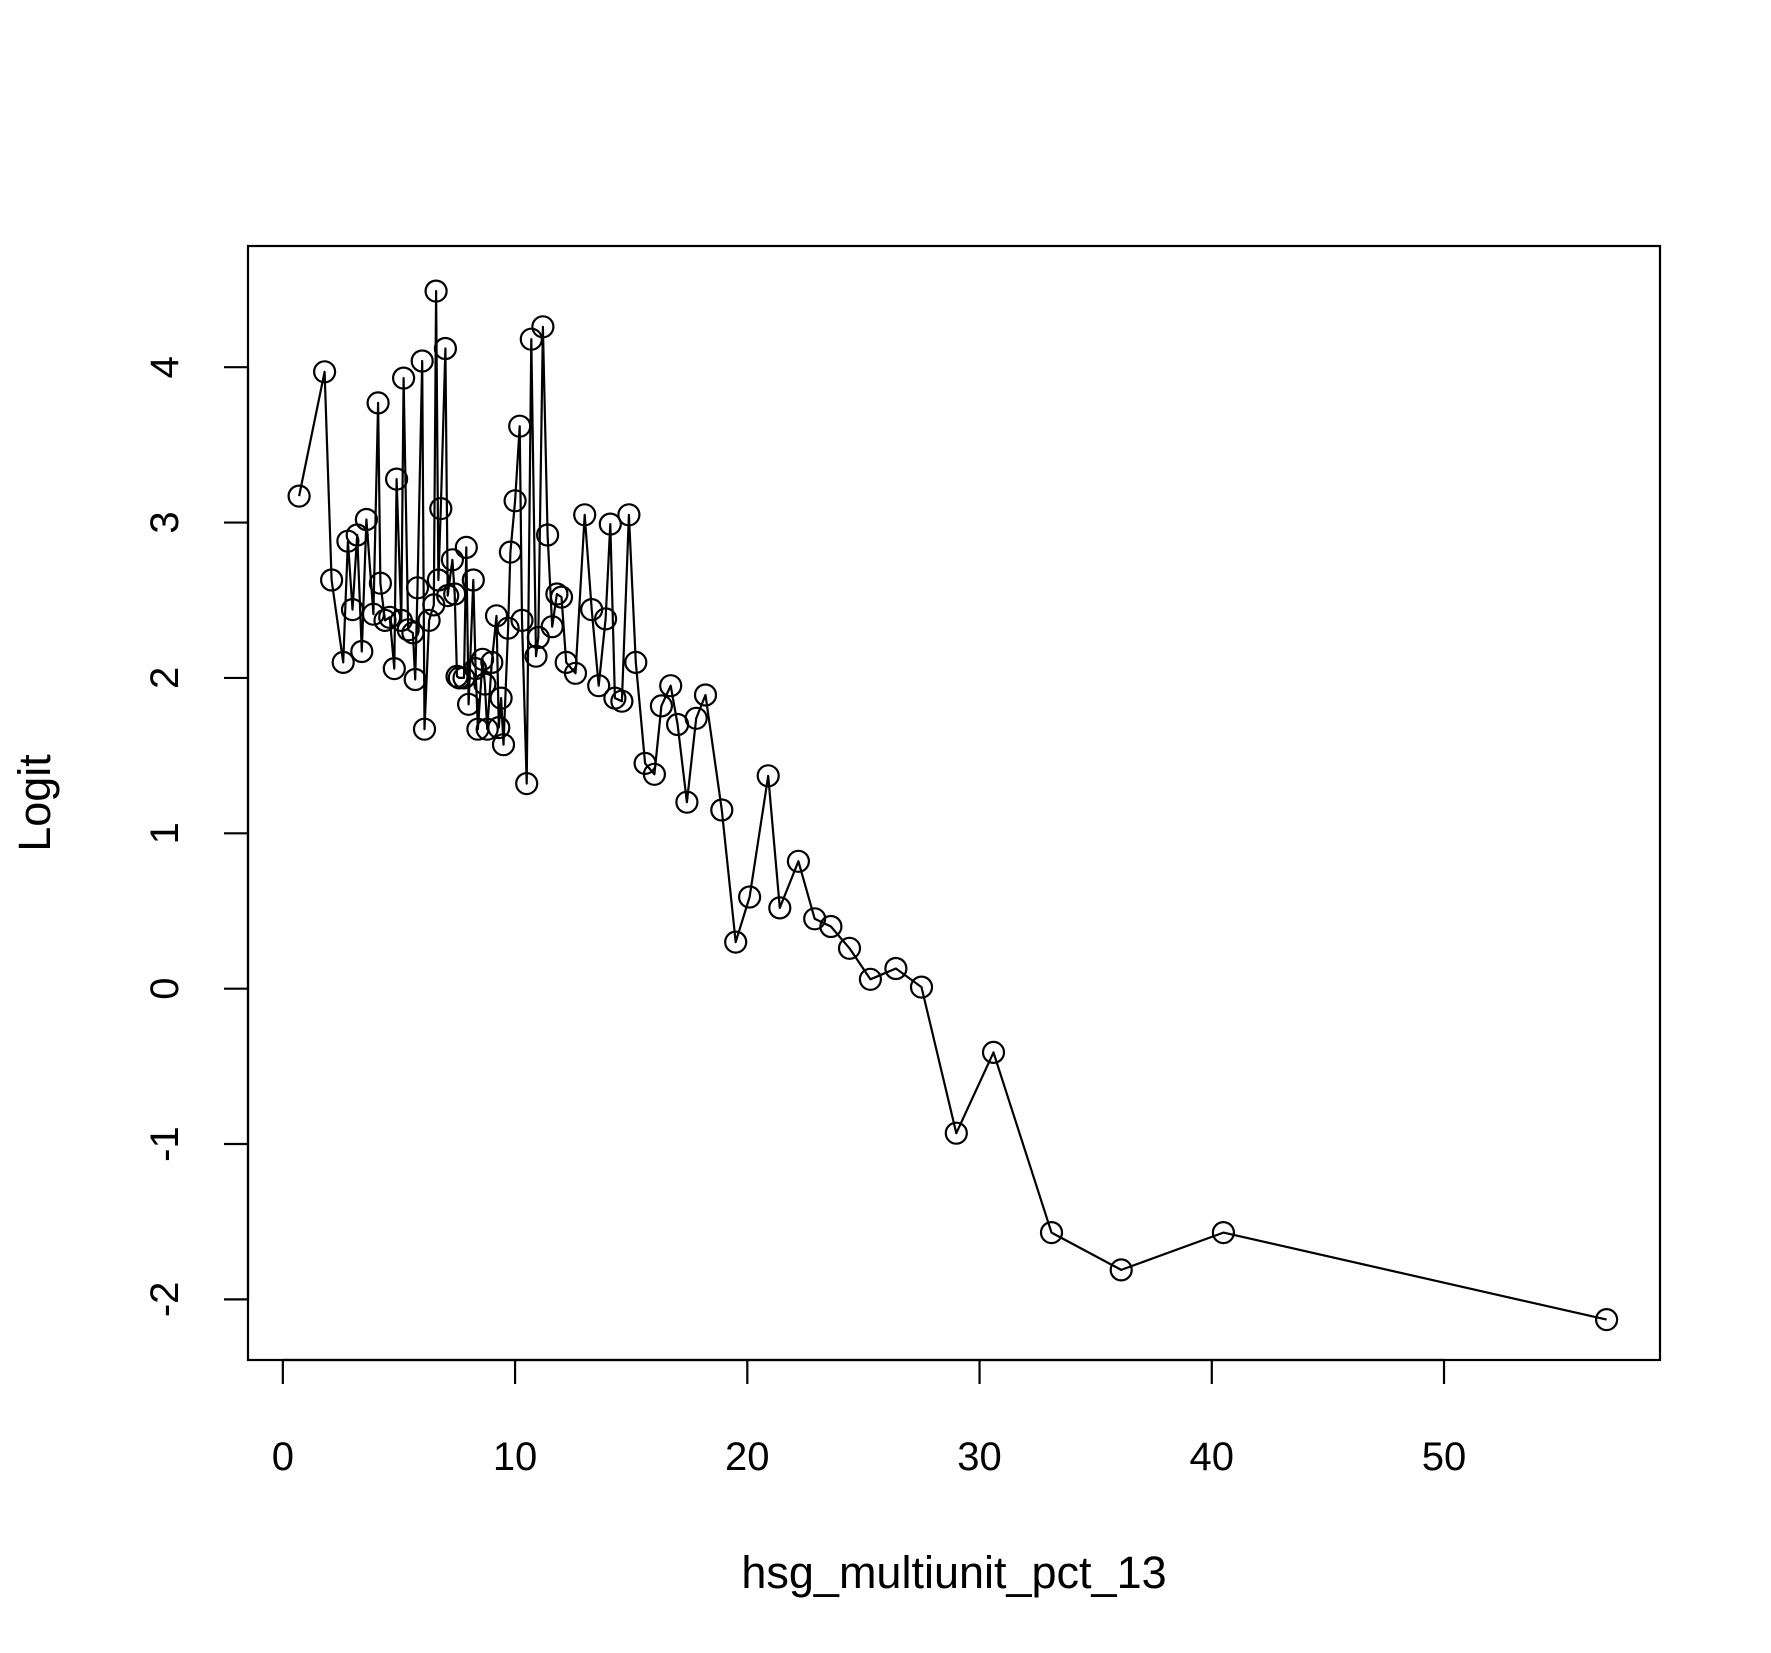 The image size is (1771, 1653). What do you see at coordinates (165, 522) in the screenshot?
I see `y-tick-label: 3` at bounding box center [165, 522].